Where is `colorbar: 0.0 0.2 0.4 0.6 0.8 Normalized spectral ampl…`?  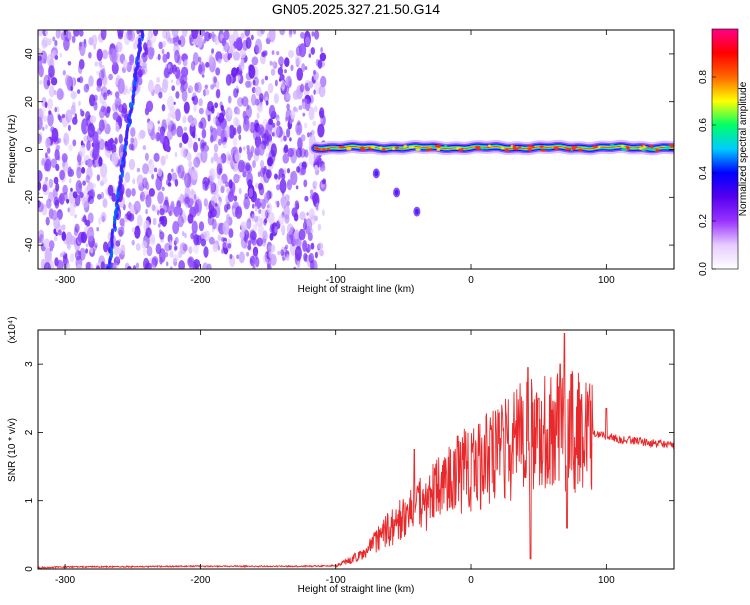 colorbar: 0.0 0.2 0.4 0.6 0.8 Normalized spectral ampl… is located at coordinates (723, 152).